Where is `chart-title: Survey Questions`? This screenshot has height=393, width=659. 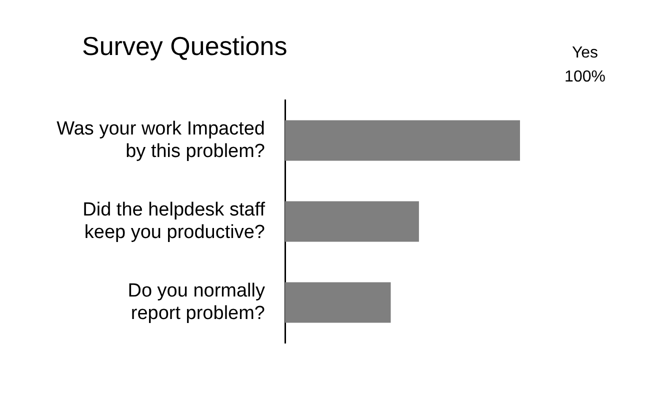
chart-title: Survey Questions is located at coordinates (185, 46).